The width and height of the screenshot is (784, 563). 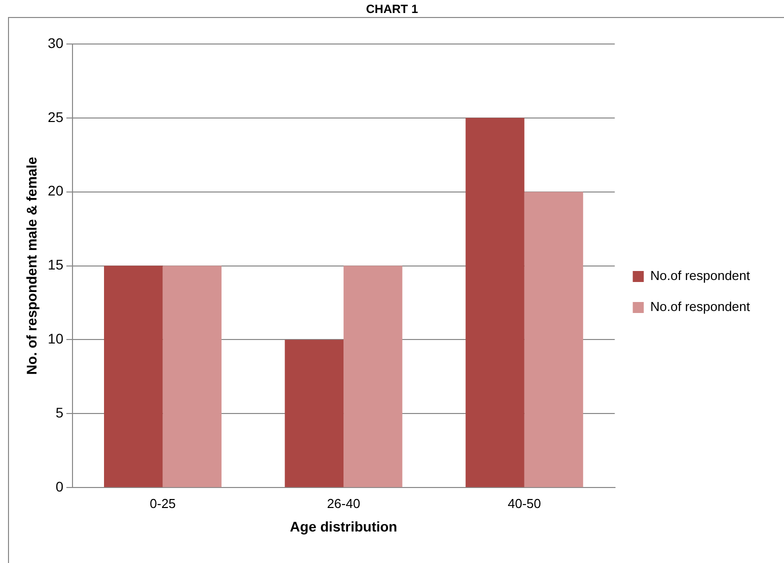 I want to click on y-tick-label: 30, so click(x=56, y=42).